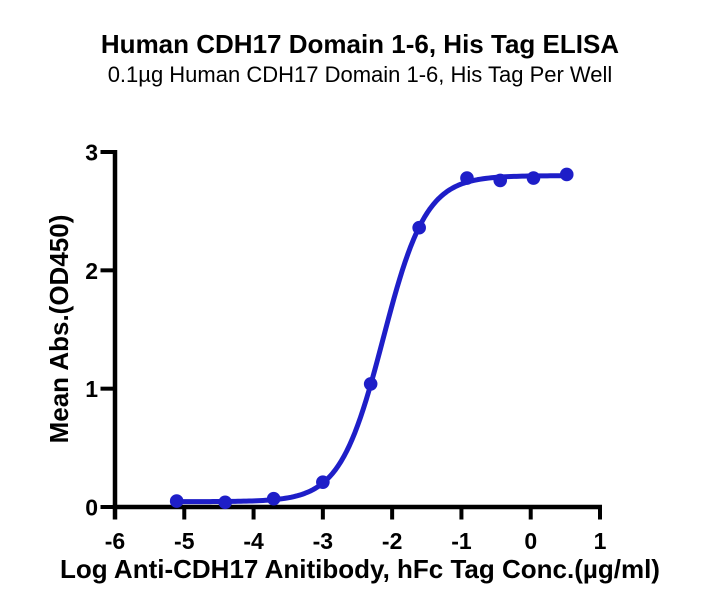 The image size is (720, 616). What do you see at coordinates (392, 541) in the screenshot?
I see `x-tick-label: -2` at bounding box center [392, 541].